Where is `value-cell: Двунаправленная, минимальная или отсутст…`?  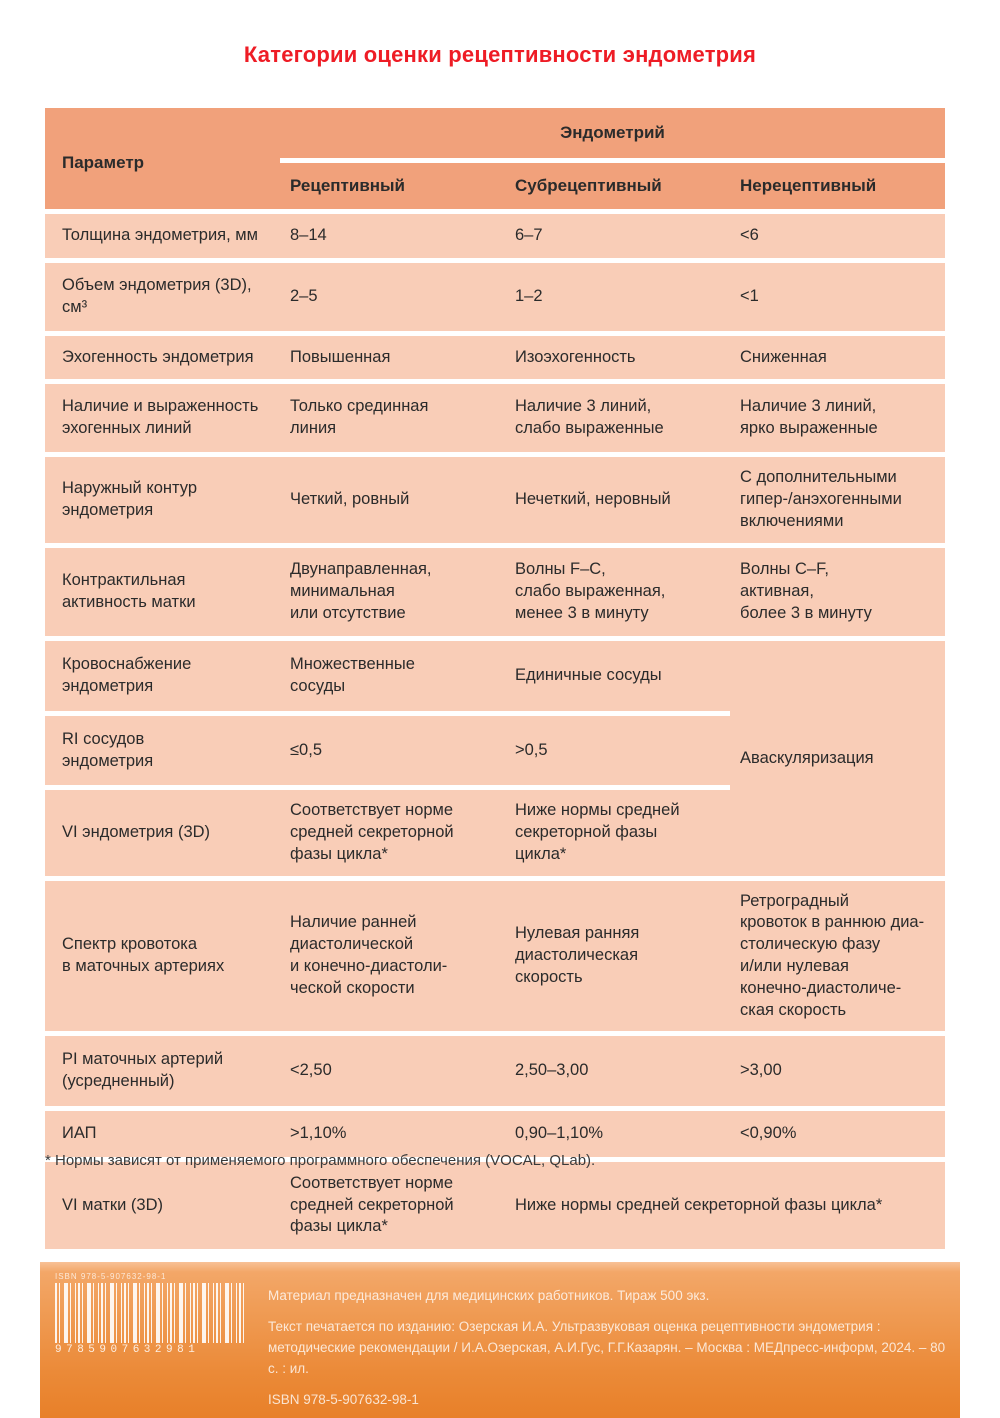 value-cell: Двунаправленная, минимальная или отсутст… is located at coordinates (392, 592).